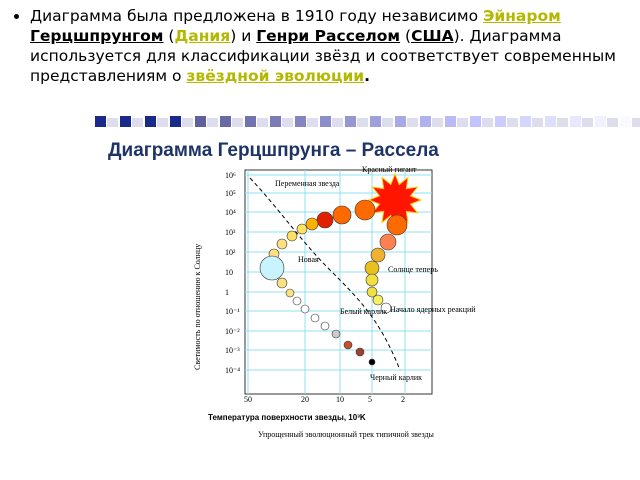 This screenshot has height=480, width=640. I want to click on x-tick-label: 50, so click(248, 399).